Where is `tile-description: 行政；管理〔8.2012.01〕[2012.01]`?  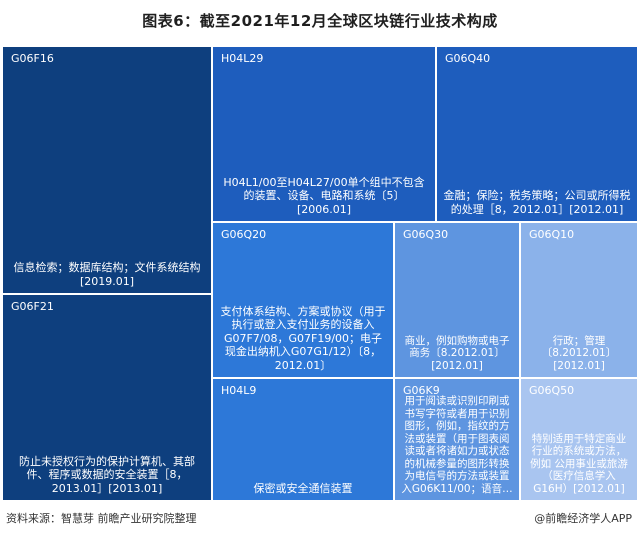 tile-description: 行政；管理〔8.2012.01〕[2012.01] is located at coordinates (579, 353).